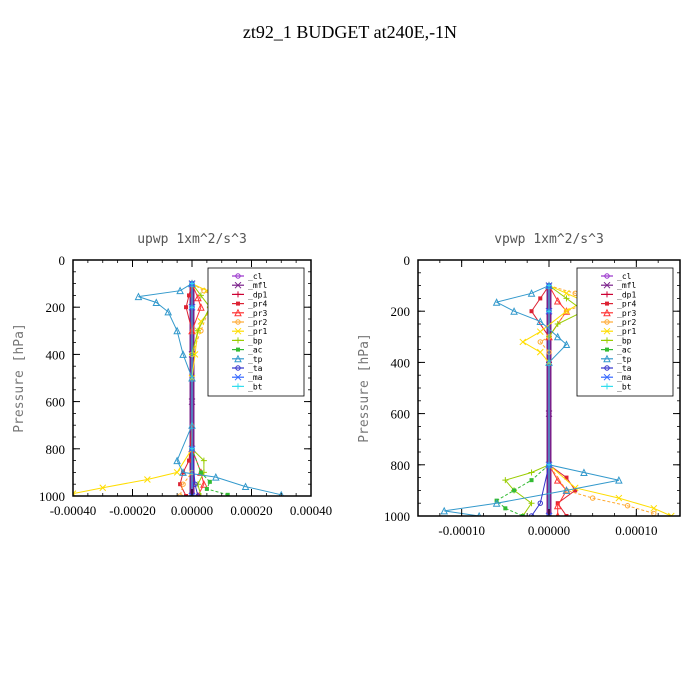  Describe the element at coordinates (251, 510) in the screenshot. I see `x-tick-label: 0.00020` at that location.